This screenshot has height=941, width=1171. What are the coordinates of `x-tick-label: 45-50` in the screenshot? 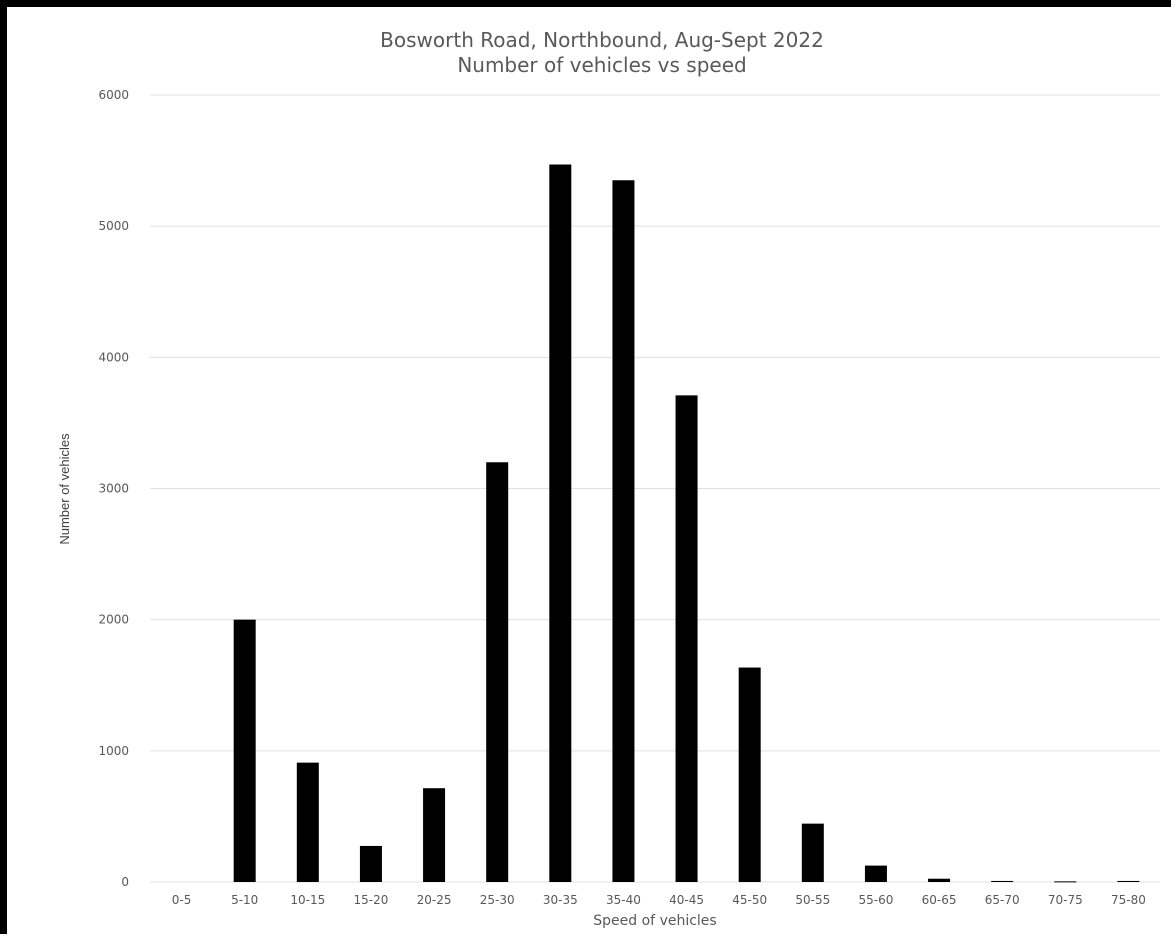 It's located at (749, 900).